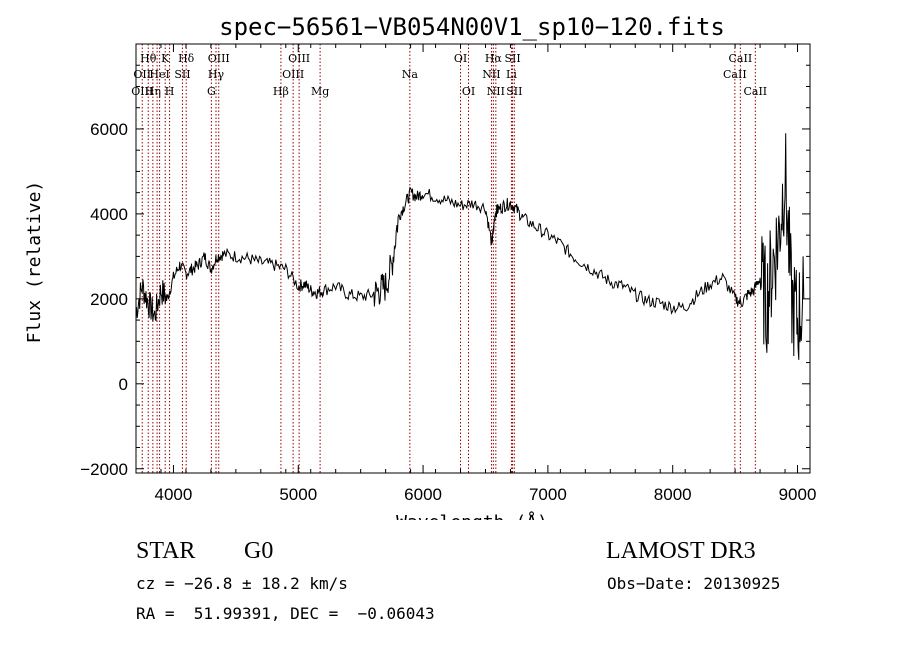  Describe the element at coordinates (681, 551) in the screenshot. I see `survey-name: LAMOST DR3` at that location.